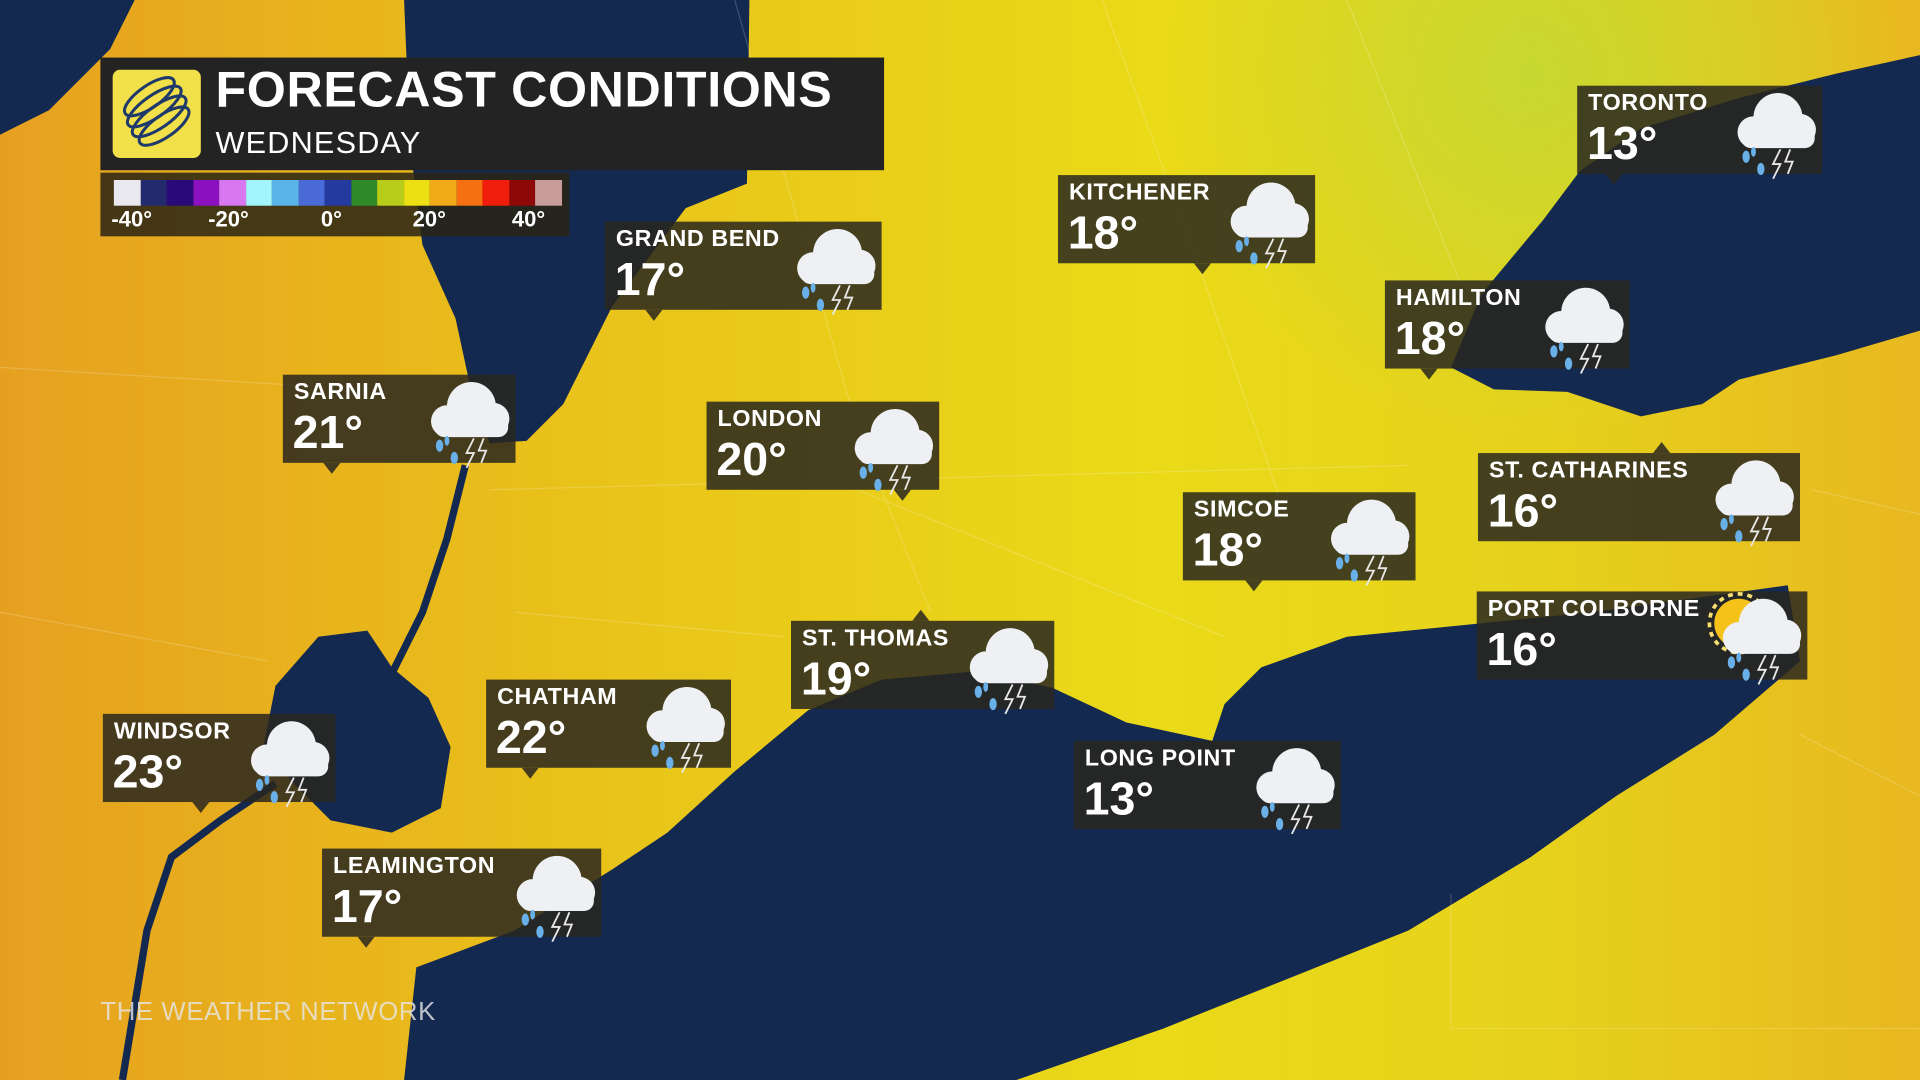 This screenshot has height=1080, width=1920. Describe the element at coordinates (331, 219) in the screenshot. I see `legend-tick: 0°` at that location.